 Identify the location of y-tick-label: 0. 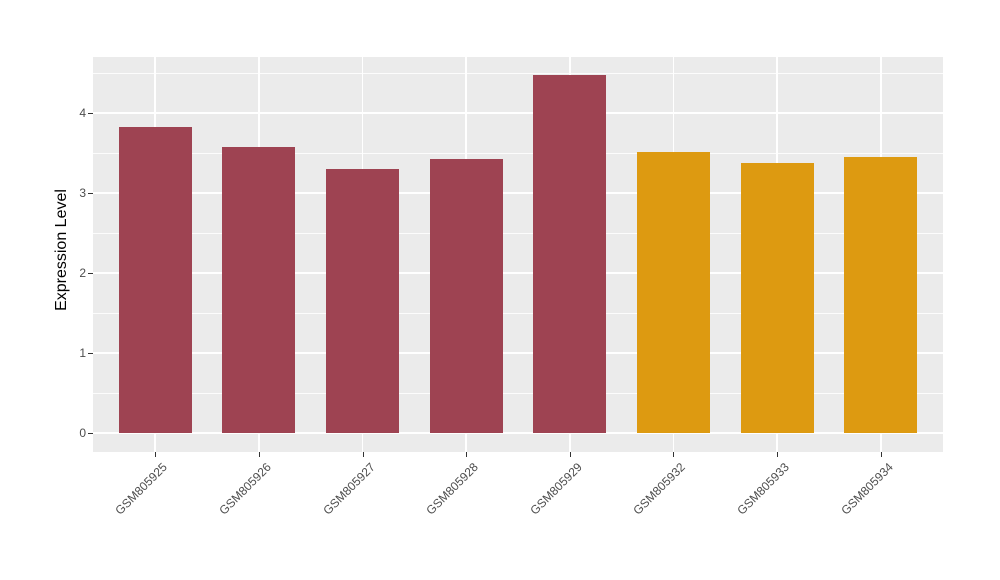
(82, 433).